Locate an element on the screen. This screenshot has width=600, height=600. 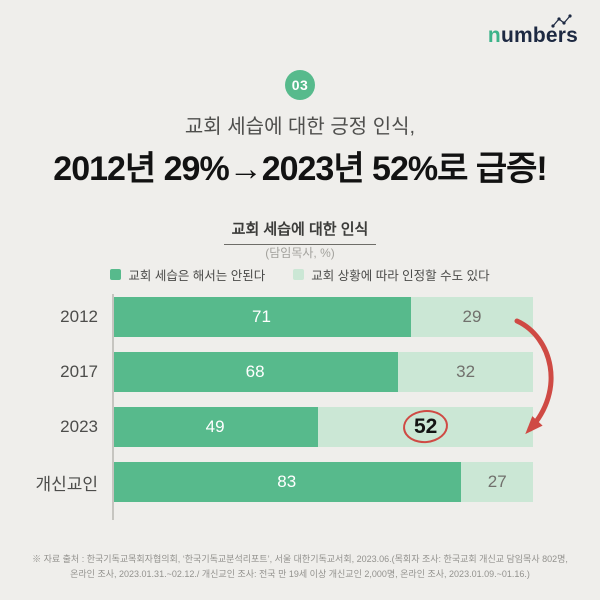
chart-legend: 교회 세습은 해서는 안된다 교회 상황에 따라 인정할 수도 있다 is located at coordinates (300, 274).